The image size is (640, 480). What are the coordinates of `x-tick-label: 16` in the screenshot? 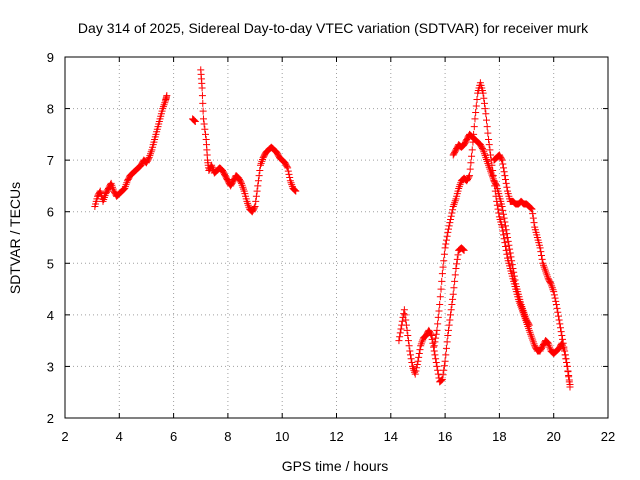 It's located at (445, 436).